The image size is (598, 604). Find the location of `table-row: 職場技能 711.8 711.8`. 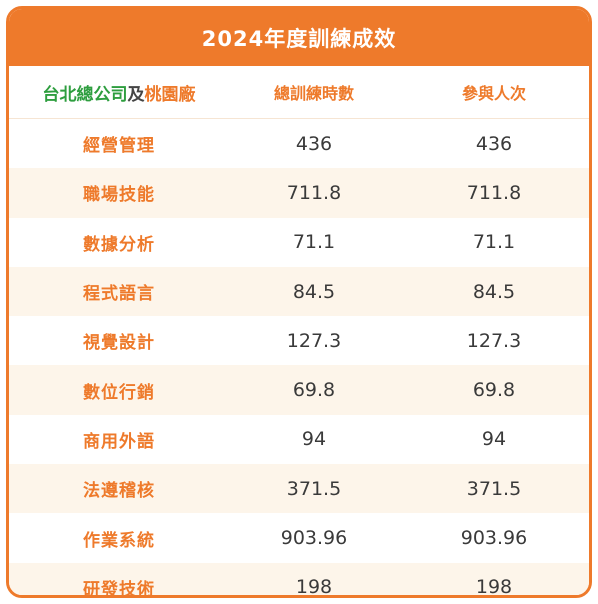

table-row: 職場技能 711.8 711.8 is located at coordinates (299, 193).